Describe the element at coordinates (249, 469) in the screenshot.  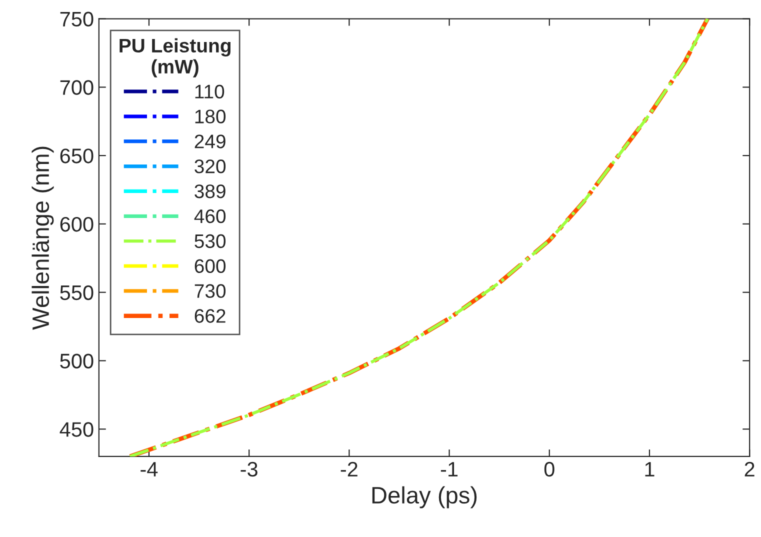
I see `x-tick-label: -3` at that location.